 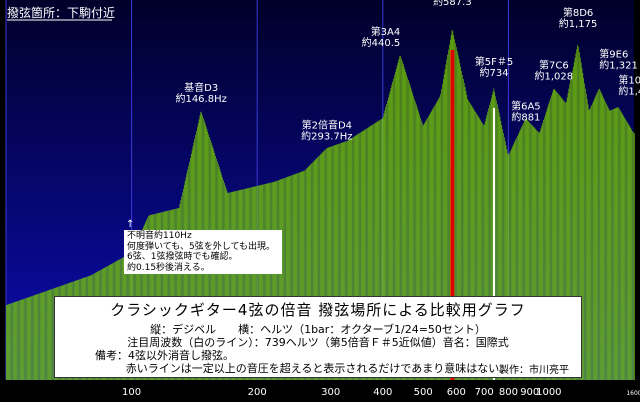 What do you see at coordinates (131, 392) in the screenshot?
I see `x-tick-label: 100` at bounding box center [131, 392].